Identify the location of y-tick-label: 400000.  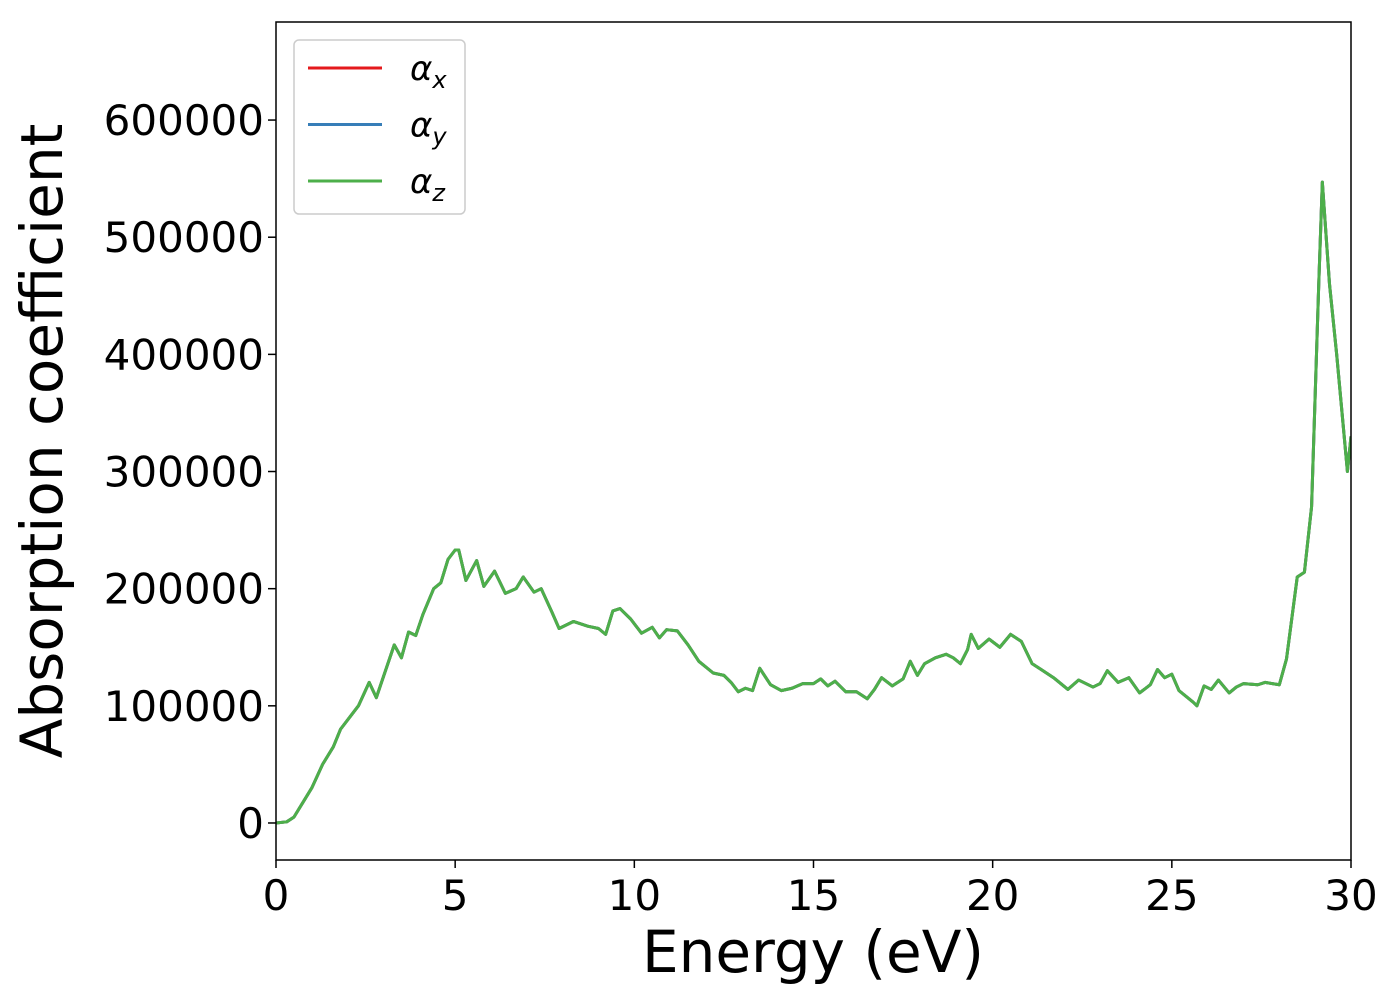
(184, 354).